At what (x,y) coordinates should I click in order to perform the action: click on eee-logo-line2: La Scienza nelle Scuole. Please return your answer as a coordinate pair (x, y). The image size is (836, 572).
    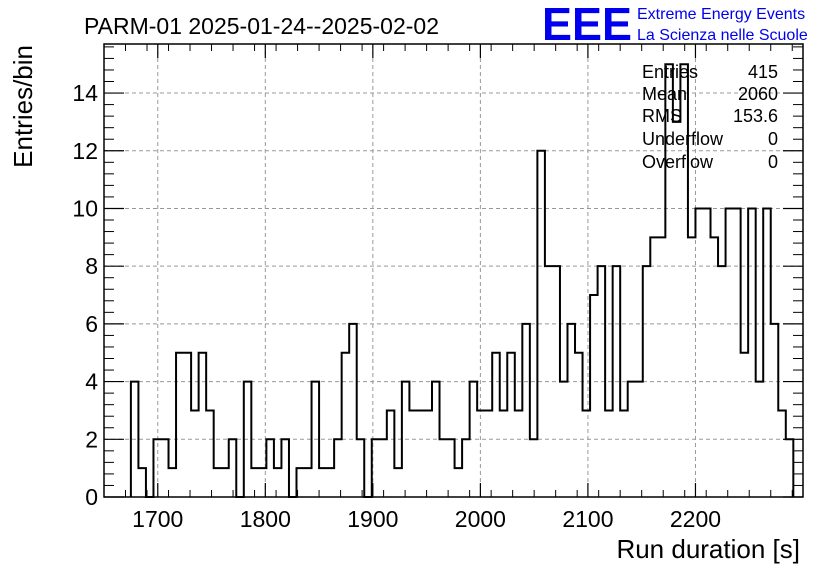
    Looking at the image, I should click on (722, 35).